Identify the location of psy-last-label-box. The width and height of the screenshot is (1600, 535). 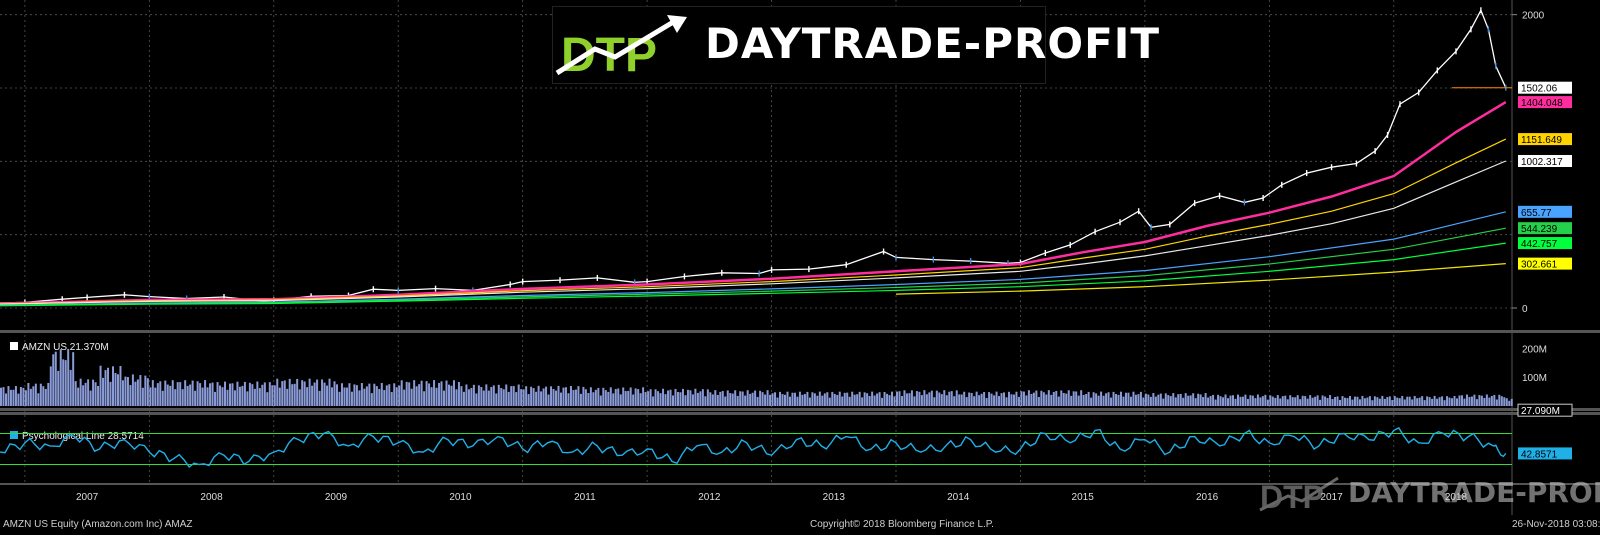
(1545, 453).